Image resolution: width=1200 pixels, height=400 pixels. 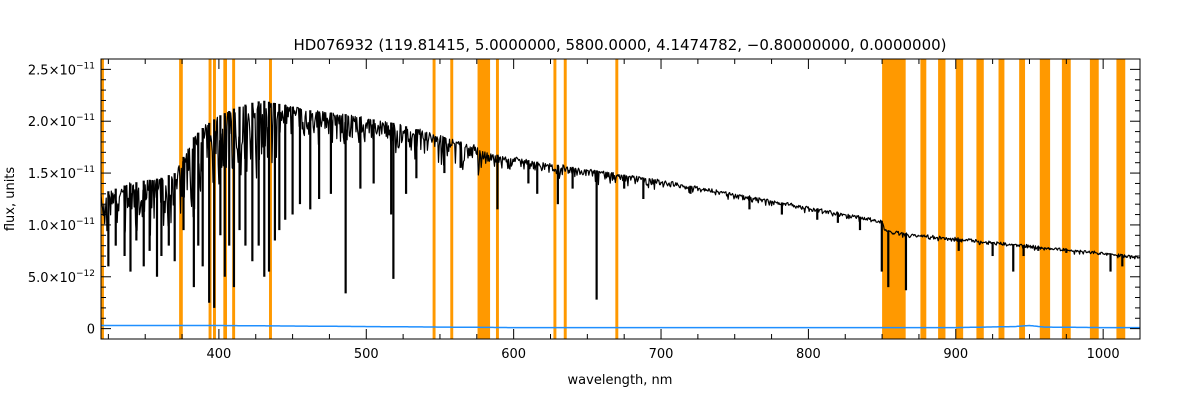 What do you see at coordinates (61, 277) in the screenshot?
I see `y-tick-label: 5.0×10⁻¹²` at bounding box center [61, 277].